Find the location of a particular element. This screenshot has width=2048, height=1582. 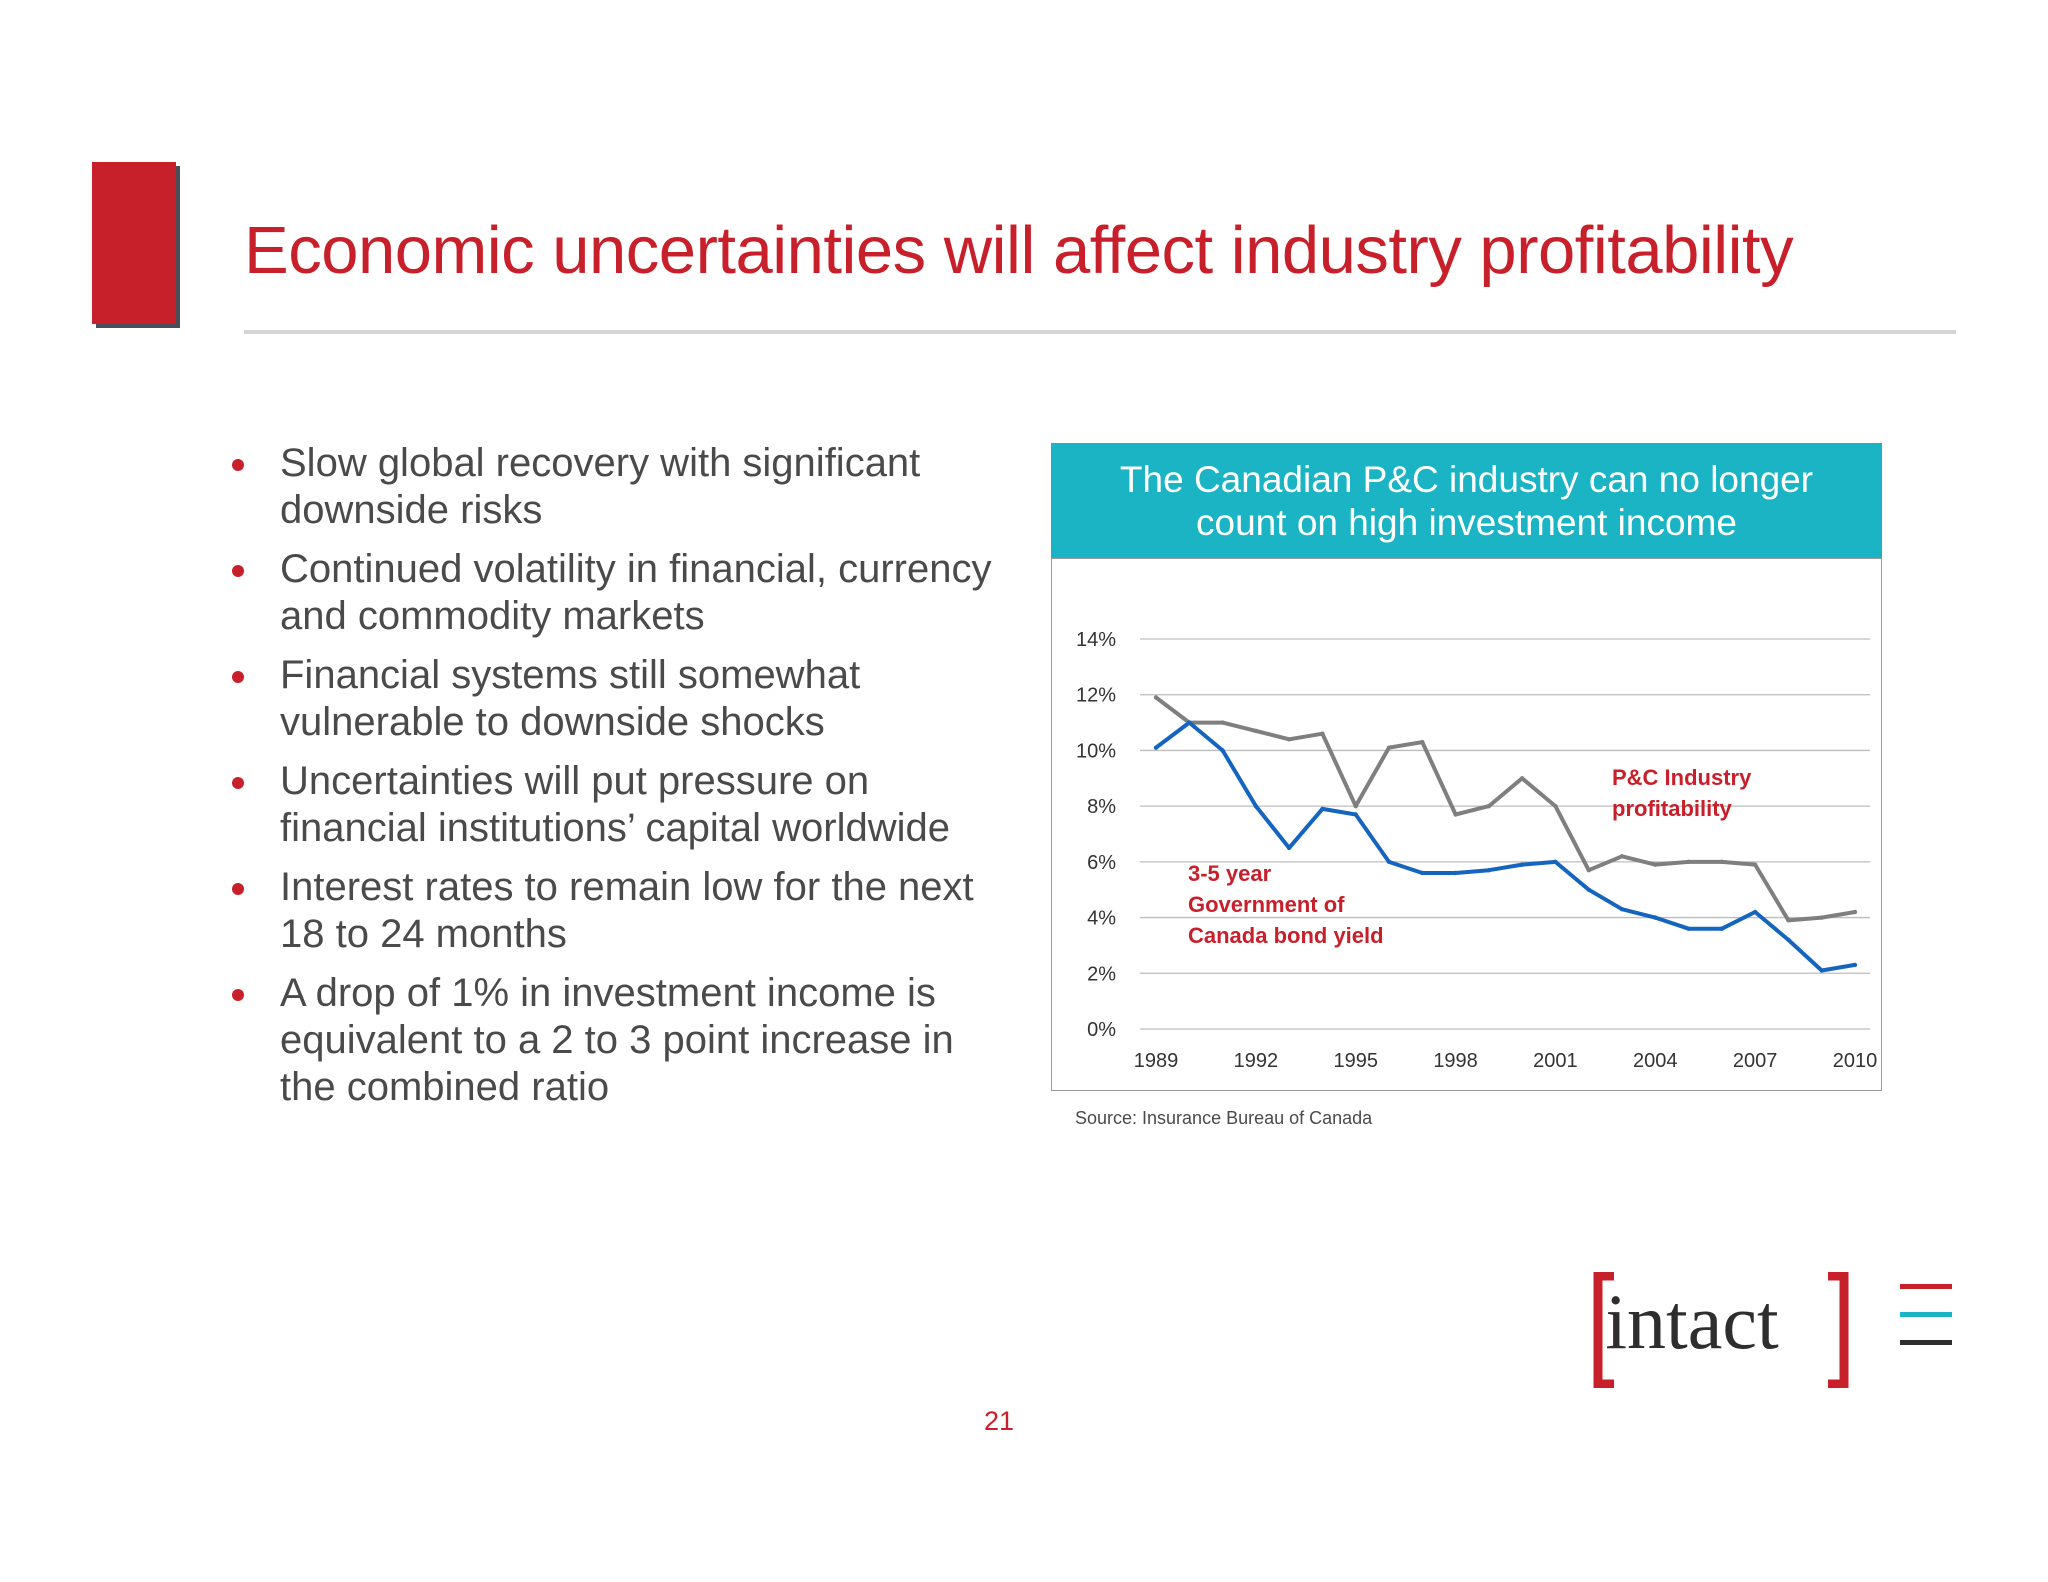

x-tick-label: 2001 is located at coordinates (1555, 1061).